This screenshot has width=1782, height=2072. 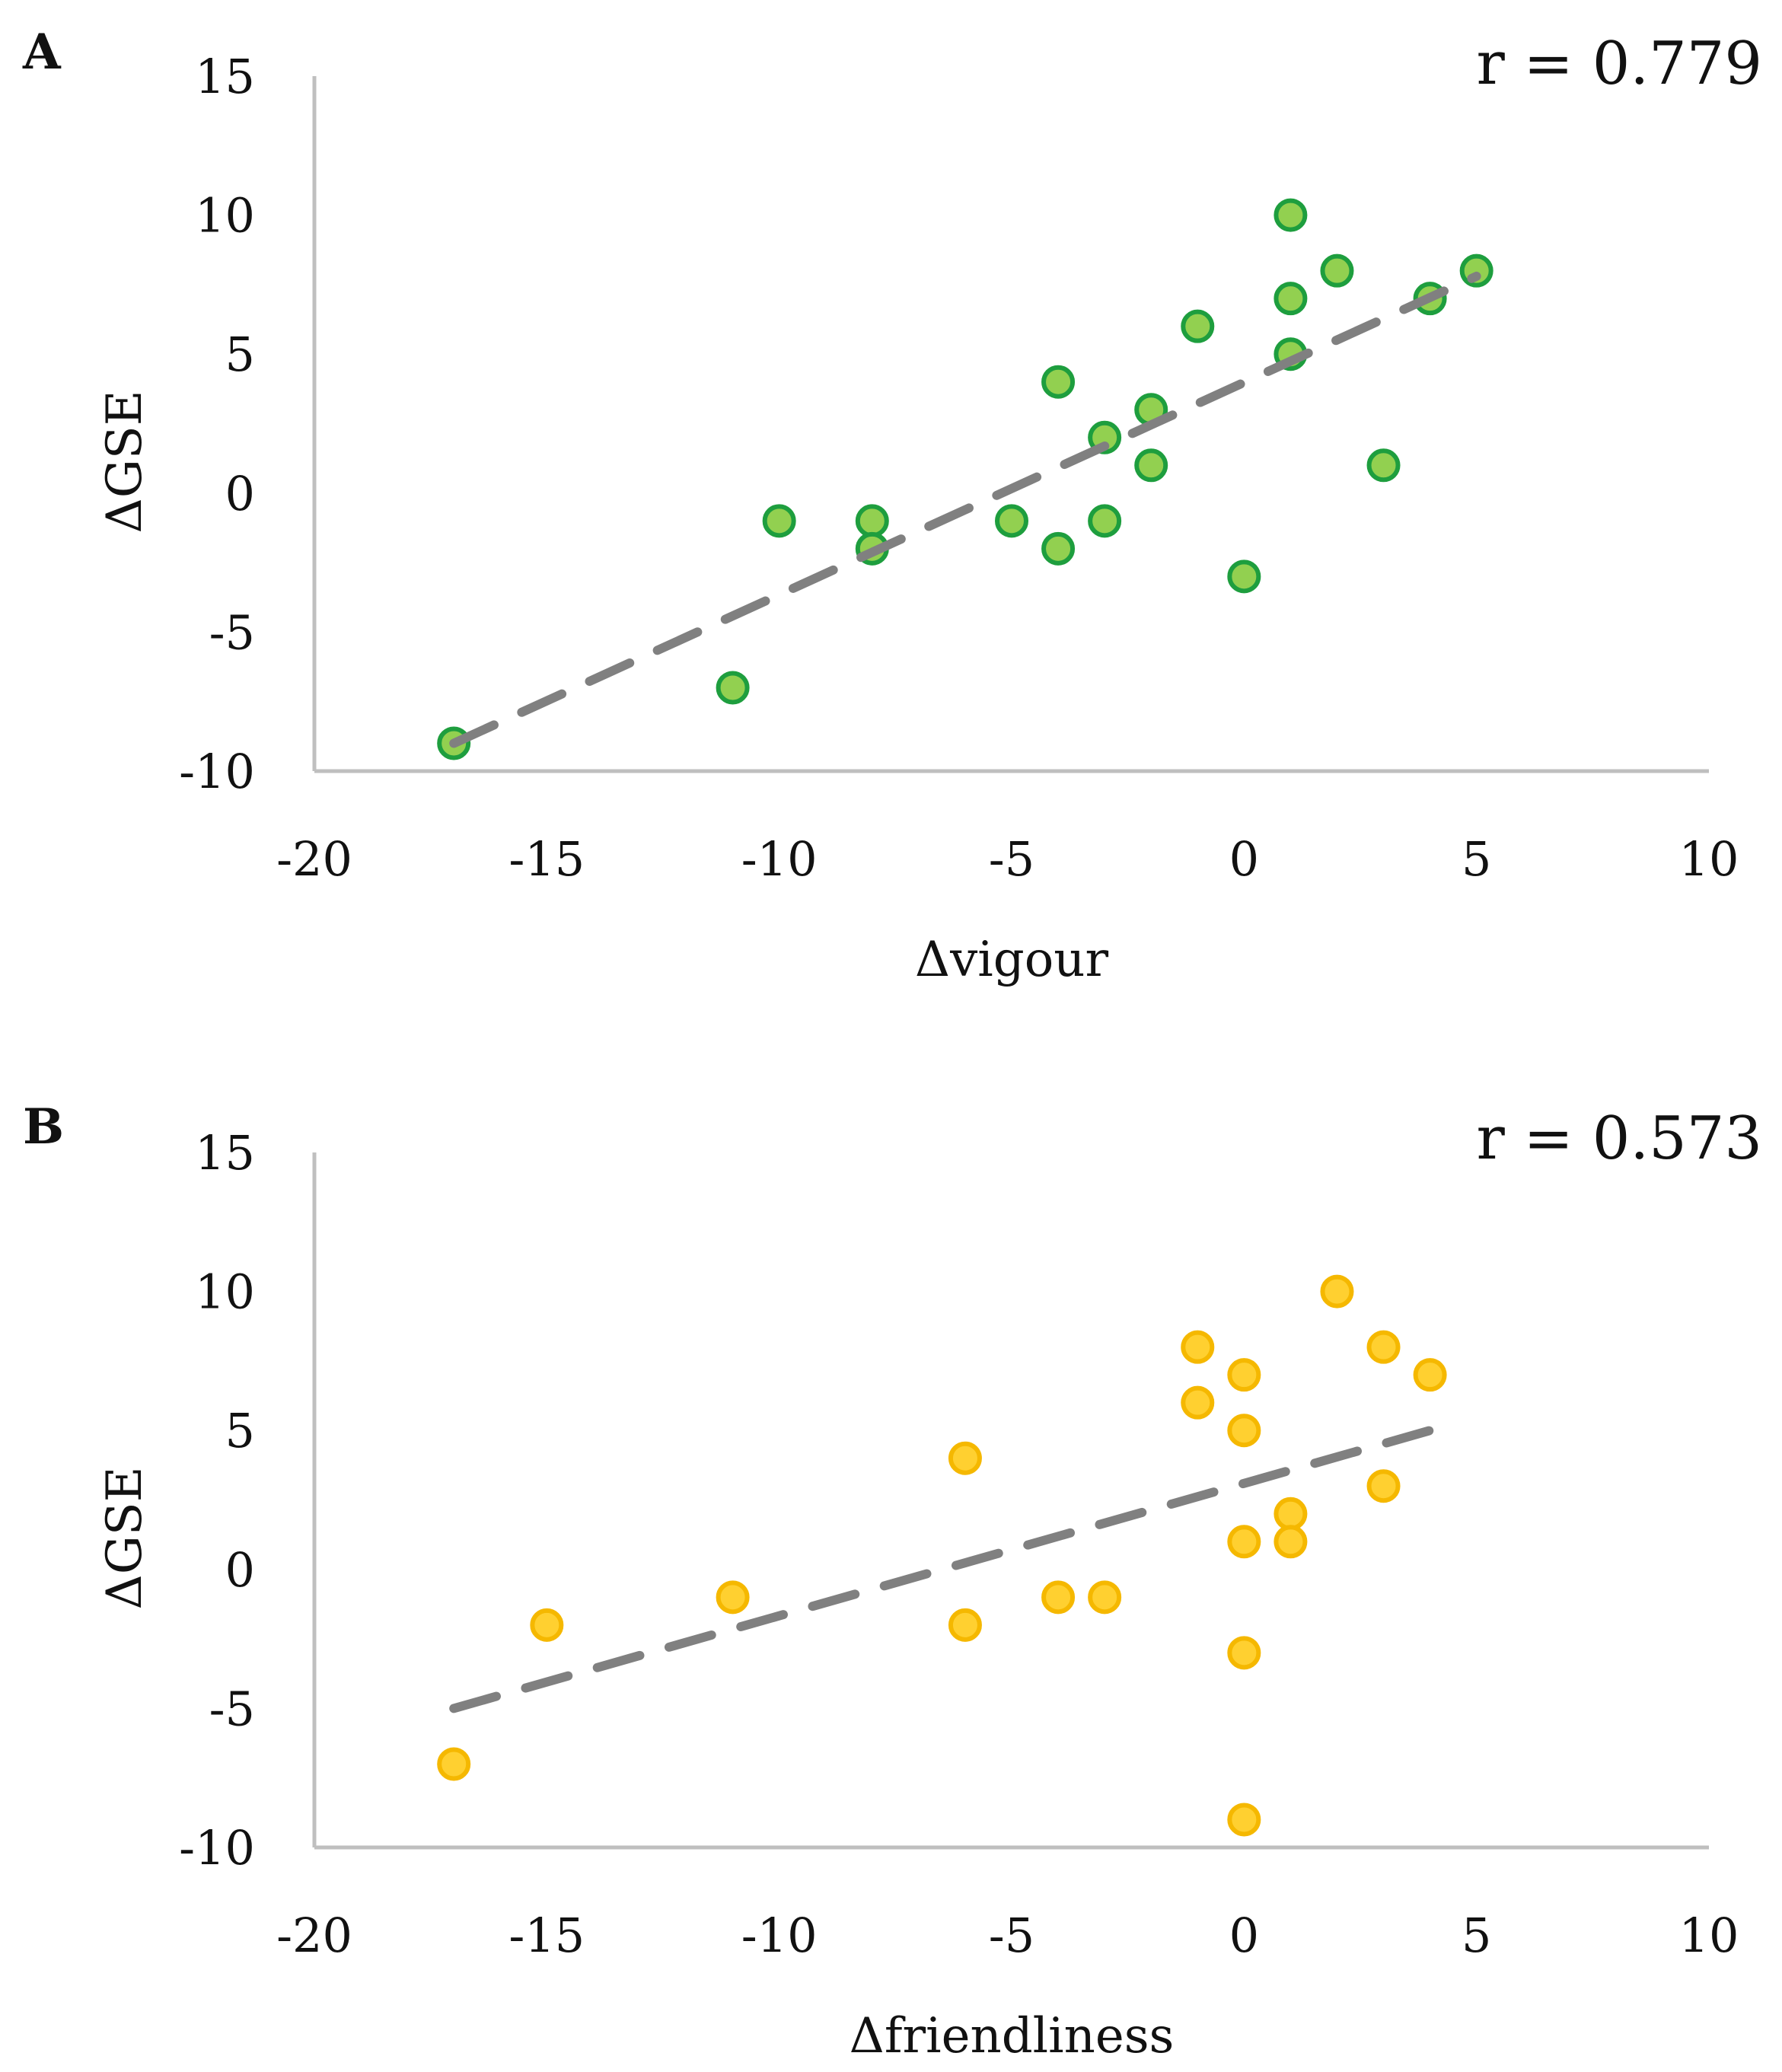 I want to click on correlation-label: r = 0.573, so click(x=1619, y=1139).